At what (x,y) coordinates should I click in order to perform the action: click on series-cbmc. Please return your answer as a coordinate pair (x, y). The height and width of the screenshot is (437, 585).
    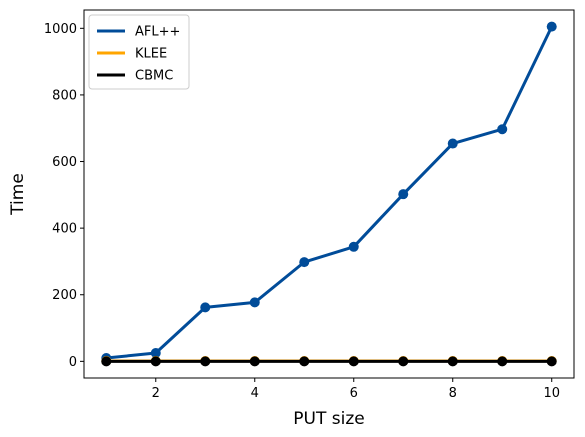
    Looking at the image, I should click on (329, 361).